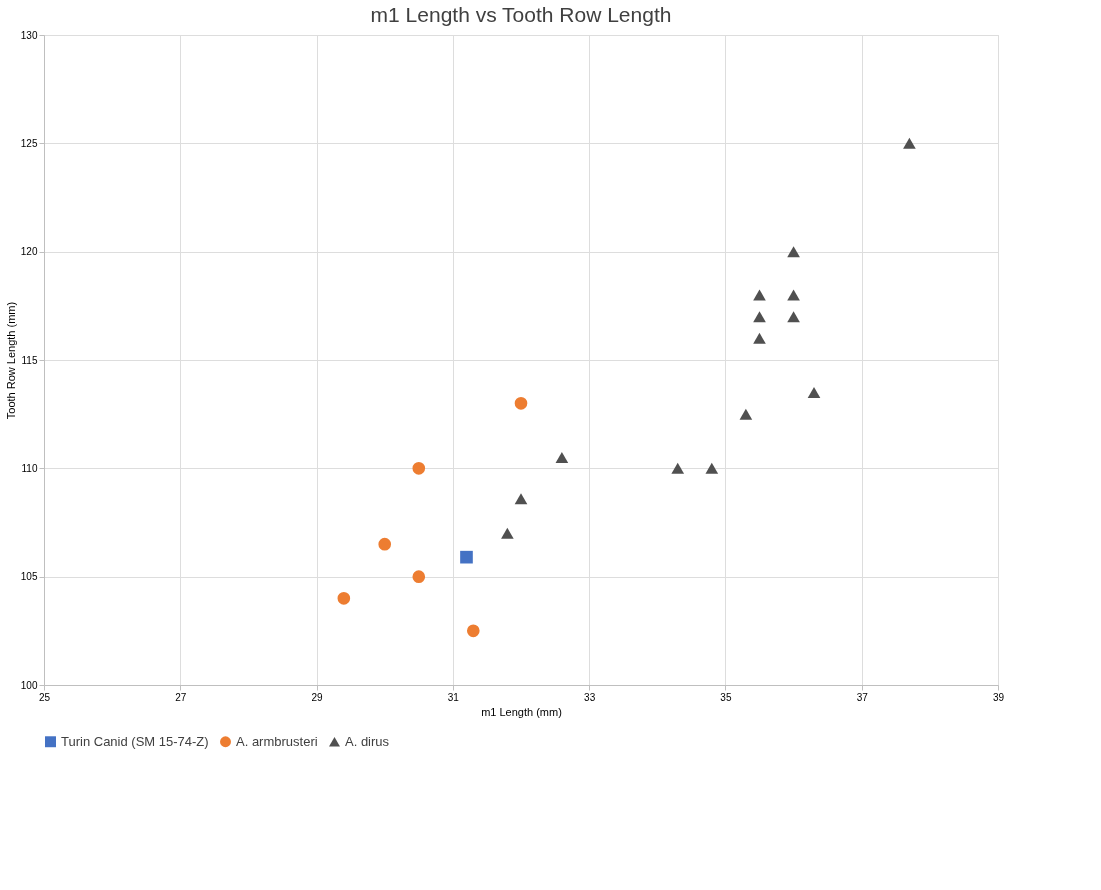 The width and height of the screenshot is (1101, 890). What do you see at coordinates (29, 252) in the screenshot?
I see `y-tick-label: 120` at bounding box center [29, 252].